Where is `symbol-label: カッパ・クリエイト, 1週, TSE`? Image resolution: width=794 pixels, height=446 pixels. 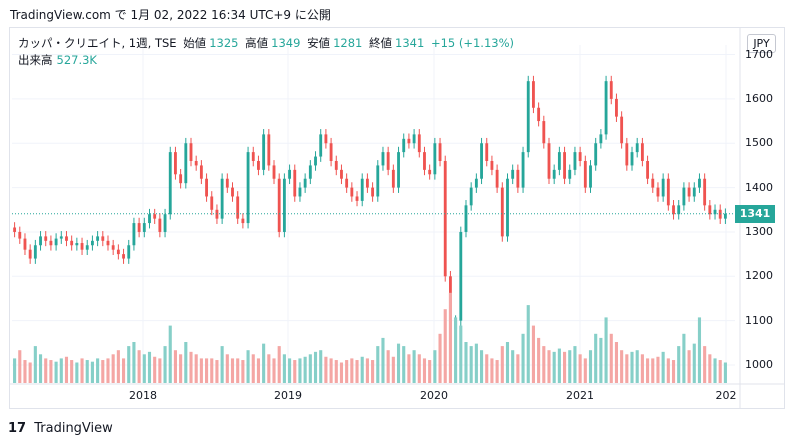
symbol-label: カッパ・クリエイト, 1週, TSE is located at coordinates (97, 43).